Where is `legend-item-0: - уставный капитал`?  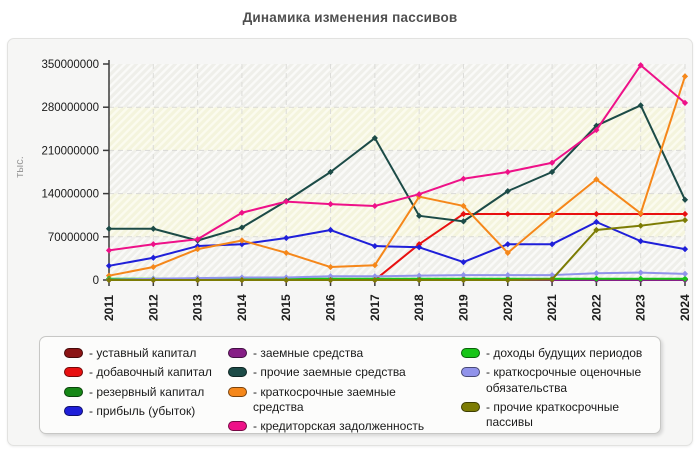 legend-item-0: - уставный капитал is located at coordinates (146, 353).